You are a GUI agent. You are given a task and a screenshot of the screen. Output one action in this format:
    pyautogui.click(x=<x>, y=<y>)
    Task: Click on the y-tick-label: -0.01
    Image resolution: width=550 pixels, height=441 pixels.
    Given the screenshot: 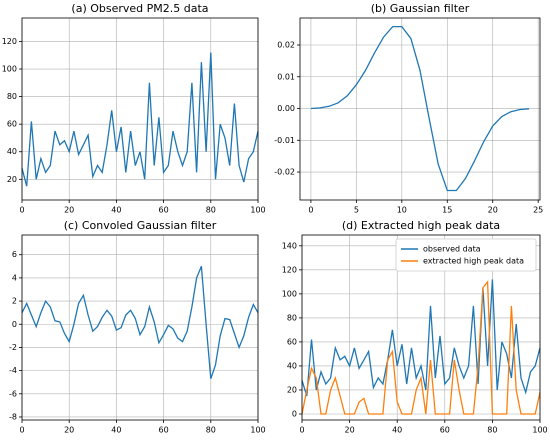 What is the action you would take?
    pyautogui.click(x=284, y=140)
    